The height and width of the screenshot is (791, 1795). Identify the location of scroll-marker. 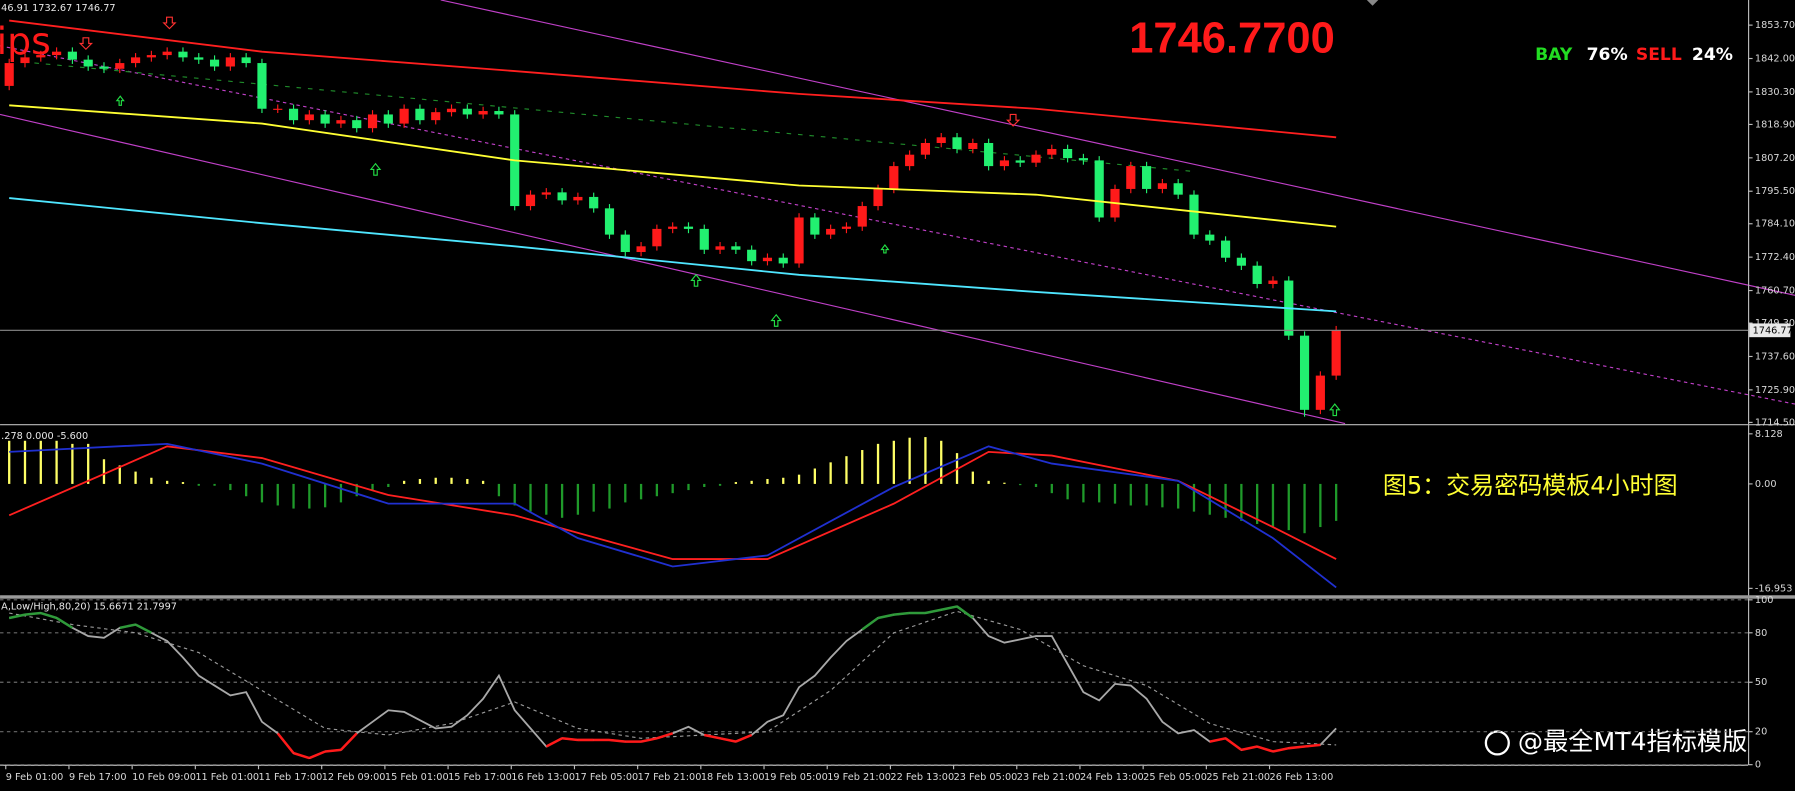
(1372, 3).